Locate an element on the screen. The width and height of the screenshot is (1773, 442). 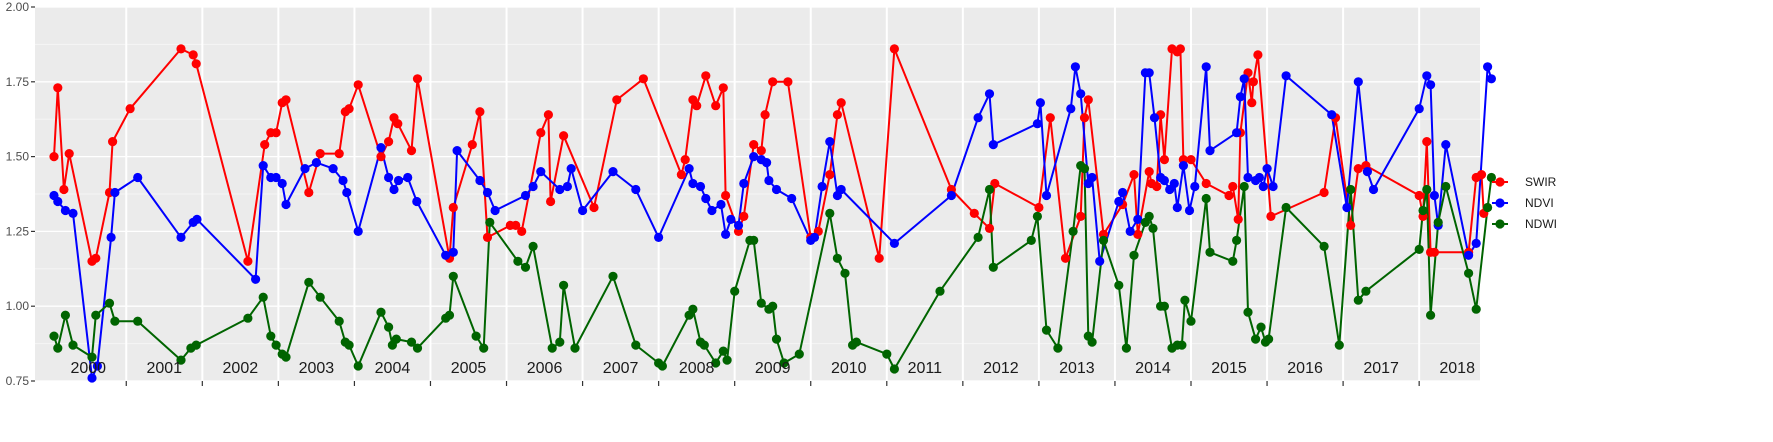
year-label: 2013 is located at coordinates (1077, 368).